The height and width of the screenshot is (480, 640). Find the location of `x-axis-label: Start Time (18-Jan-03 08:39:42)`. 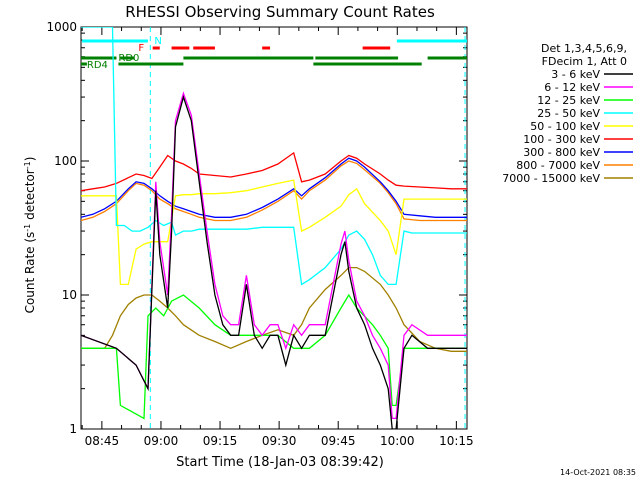

x-axis-label: Start Time (18-Jan-03 08:39:42) is located at coordinates (280, 462).